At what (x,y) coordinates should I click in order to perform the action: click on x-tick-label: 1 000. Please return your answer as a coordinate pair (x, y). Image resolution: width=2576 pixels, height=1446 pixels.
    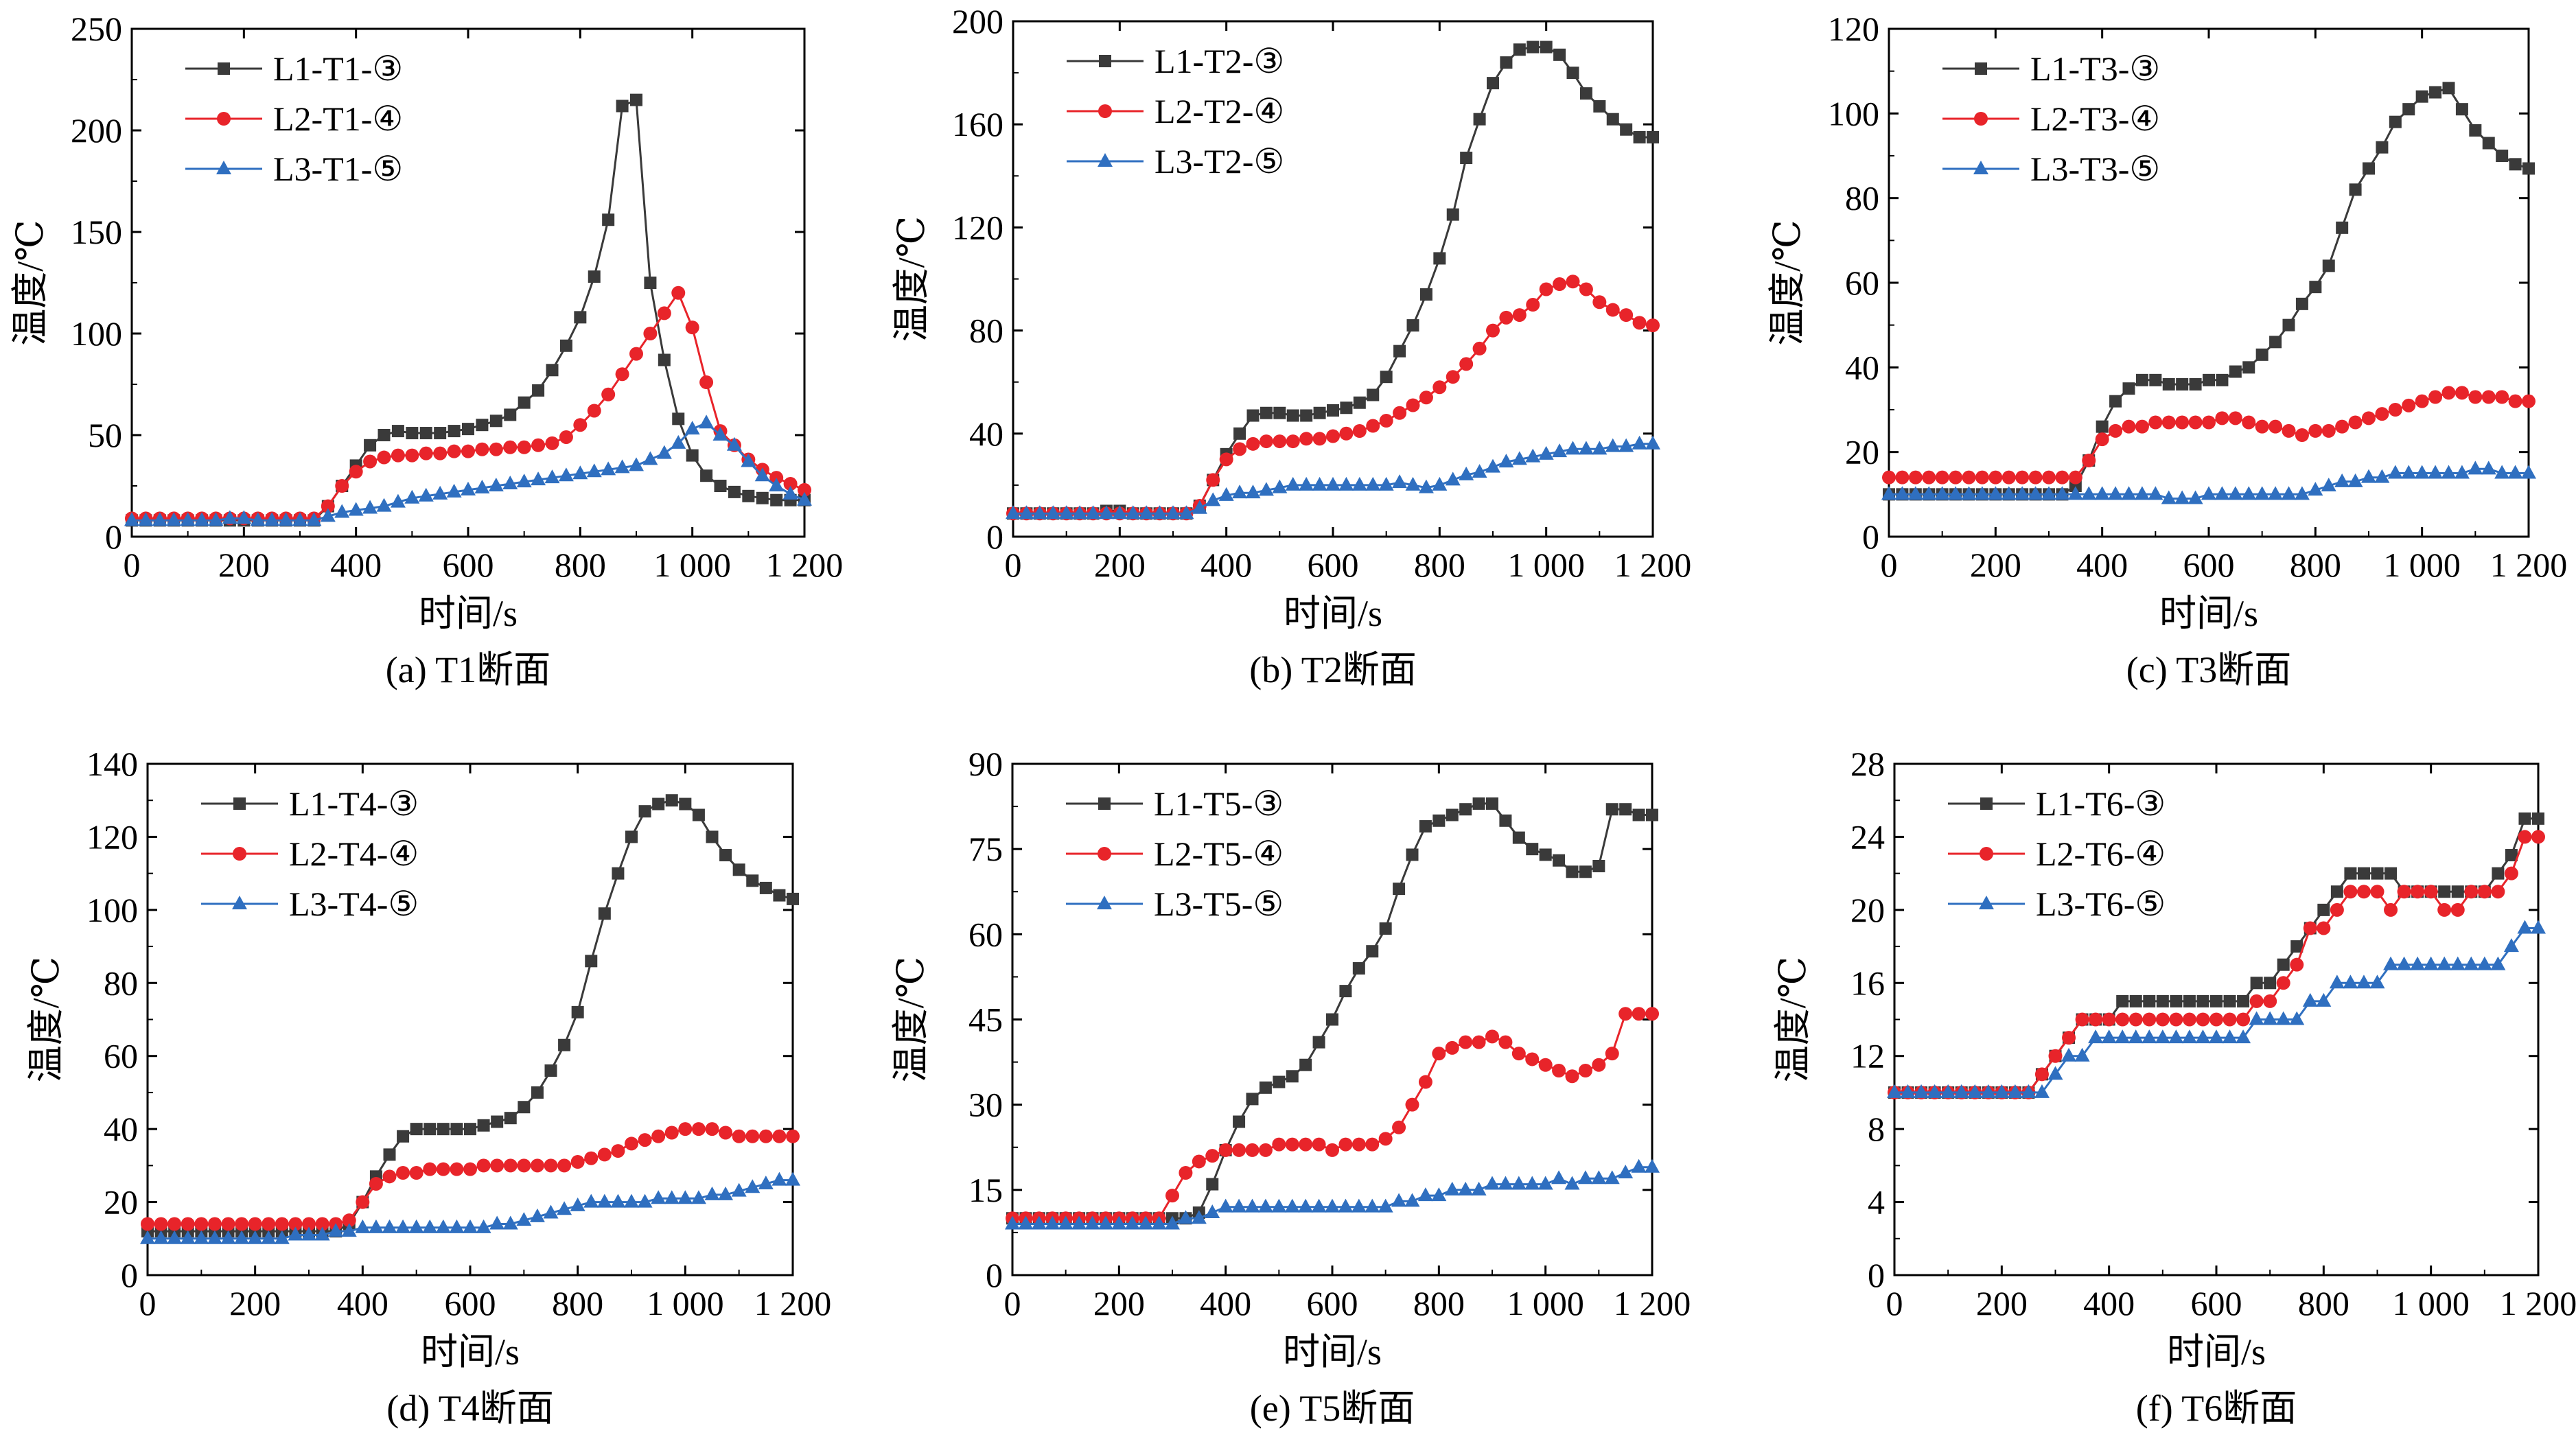
    Looking at the image, I should click on (685, 1303).